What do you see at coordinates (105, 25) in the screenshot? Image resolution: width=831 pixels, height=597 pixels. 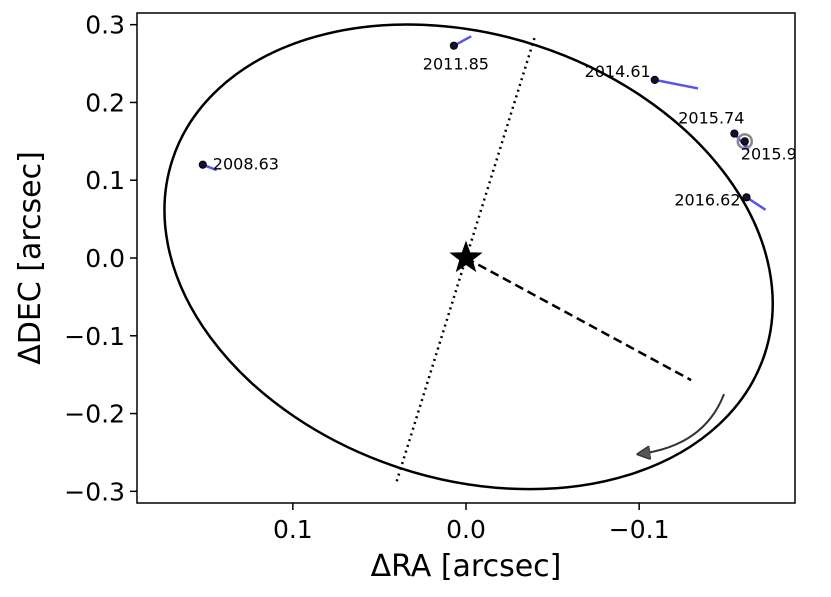 I see `y-tick-label: 0.3` at bounding box center [105, 25].